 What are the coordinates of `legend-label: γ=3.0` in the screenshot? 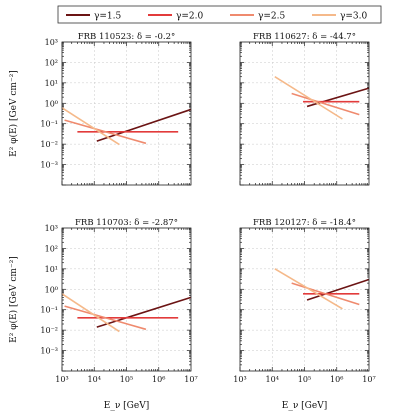 It's located at (354, 17).